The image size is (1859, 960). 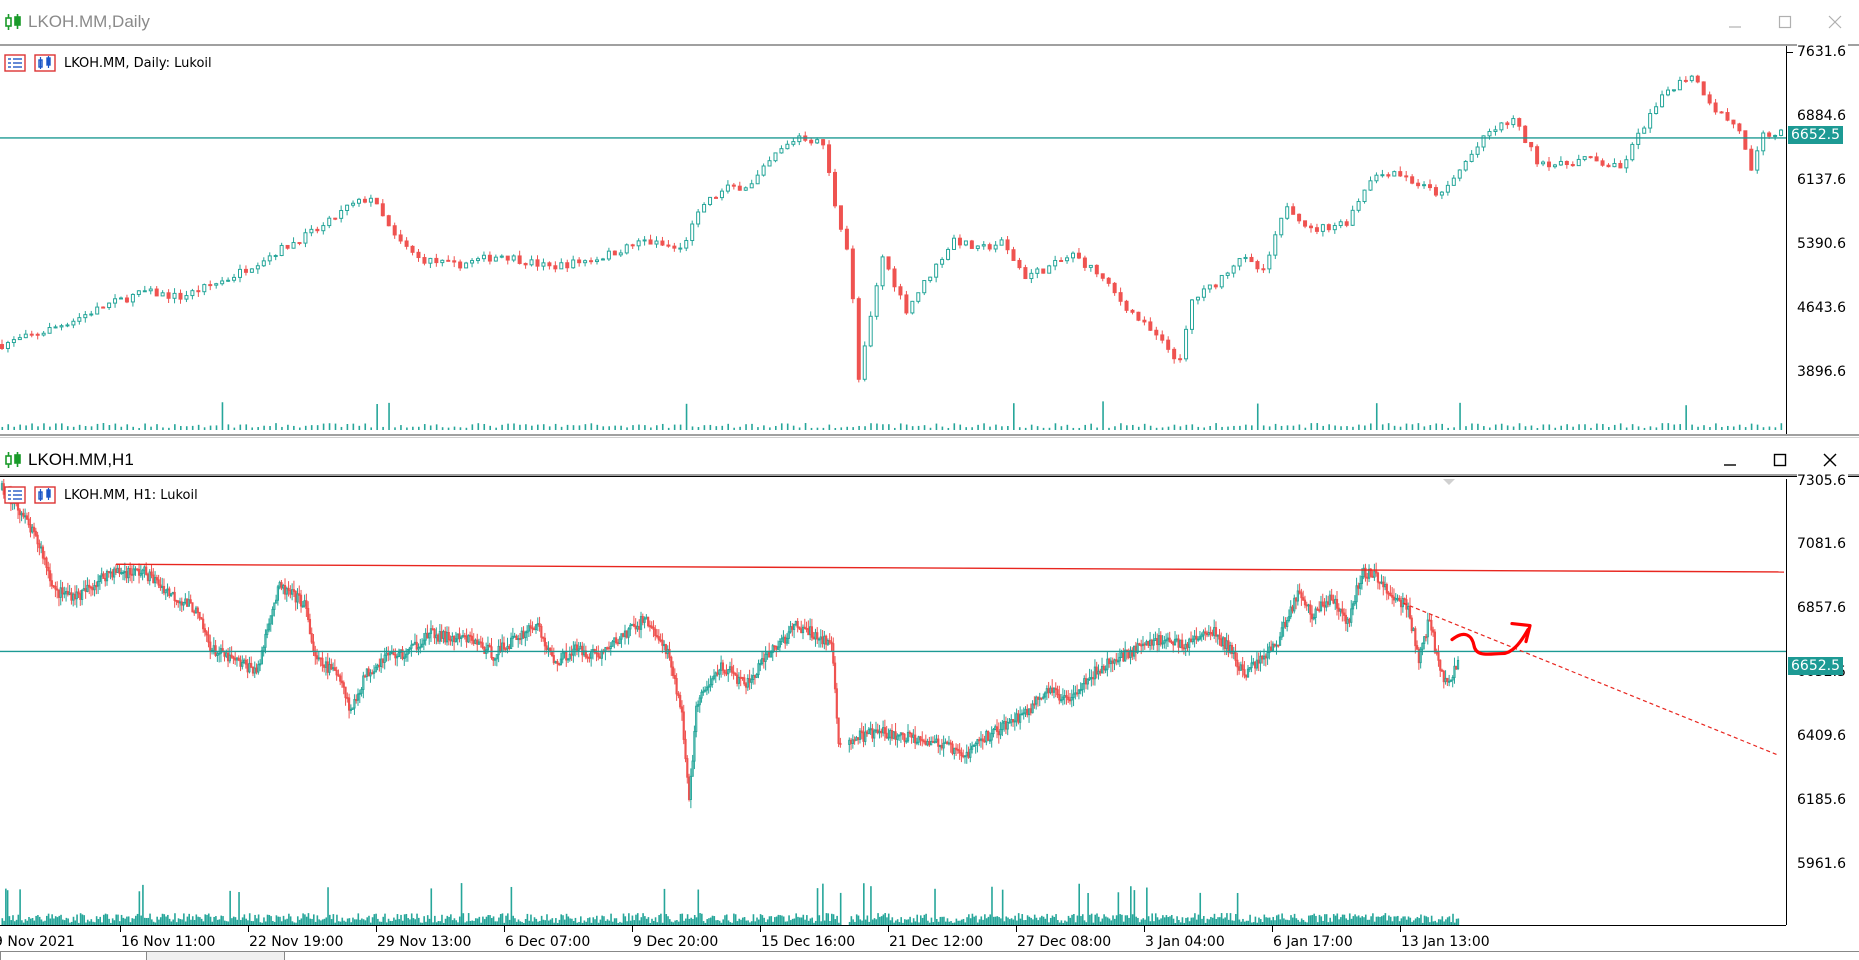 What do you see at coordinates (1822, 116) in the screenshot?
I see `daily-y-tick: 6884.6` at bounding box center [1822, 116].